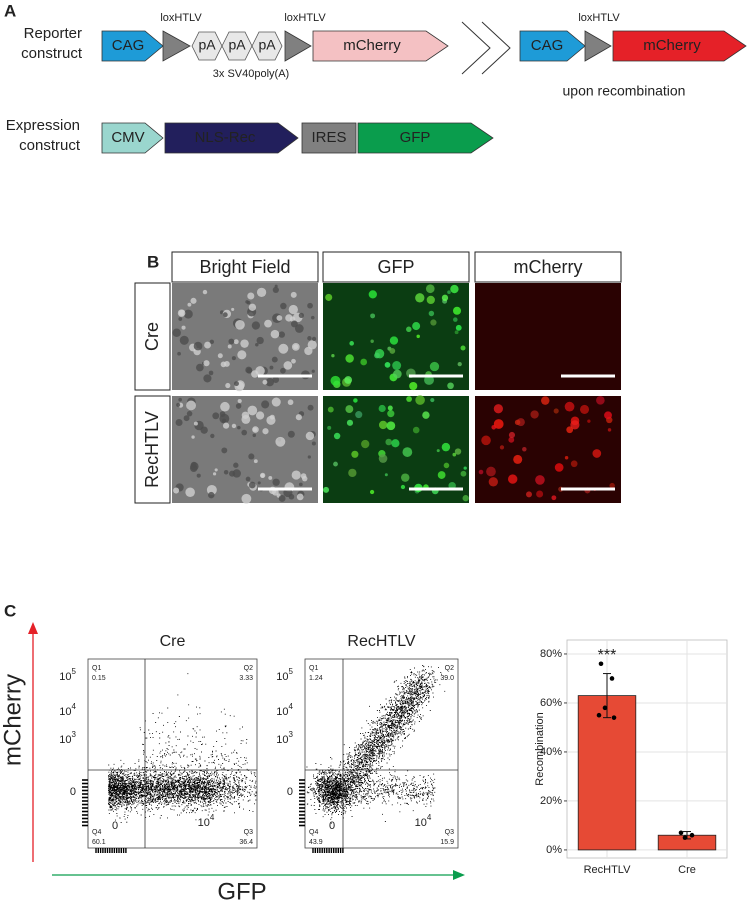 This screenshot has height=904, width=748. I want to click on plot-title: Cre, so click(173, 641).